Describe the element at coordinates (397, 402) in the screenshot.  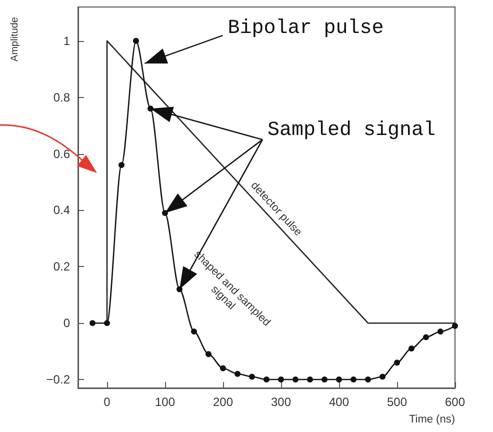
I see `x-tick-label: 500` at that location.